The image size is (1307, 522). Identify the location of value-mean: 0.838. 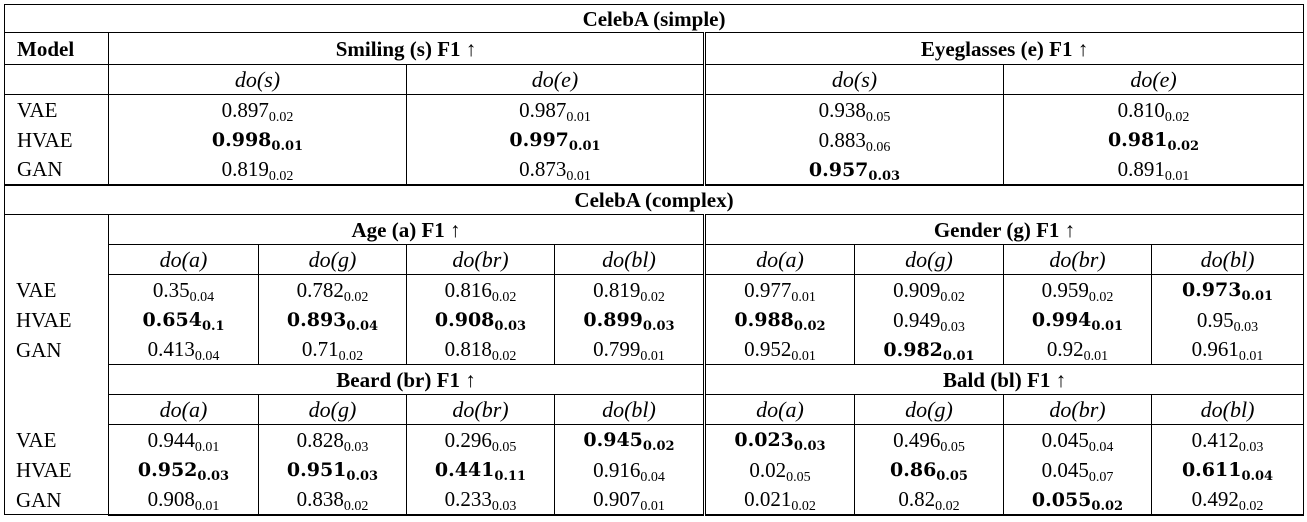
(320, 499).